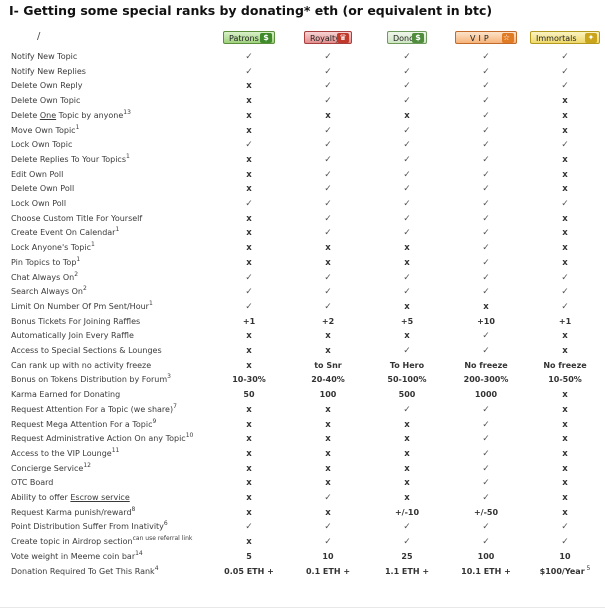  What do you see at coordinates (302, 483) in the screenshot?
I see `table-row: OTC Board x x x ✓ x` at bounding box center [302, 483].